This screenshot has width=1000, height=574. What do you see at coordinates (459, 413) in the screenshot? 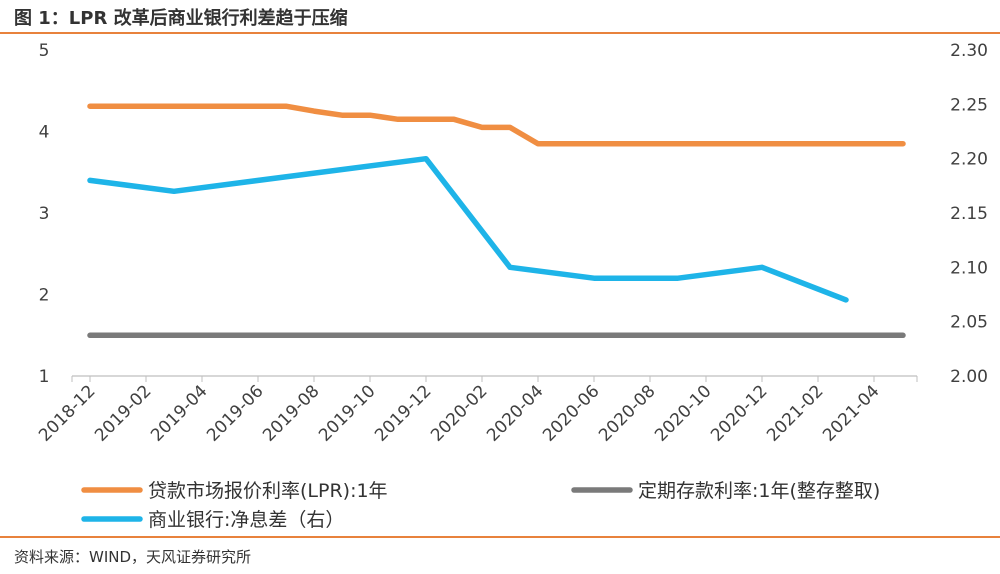
I see `x-tick-label: 2020-02` at bounding box center [459, 413].